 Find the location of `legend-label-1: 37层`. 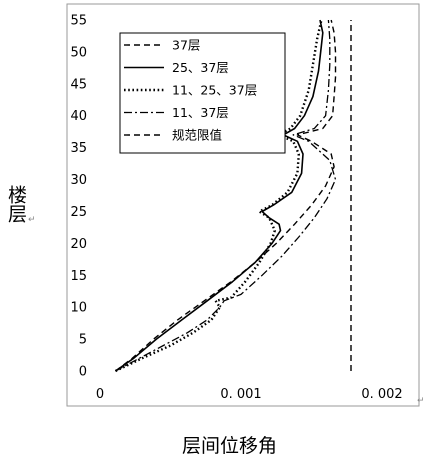

legend-label-1: 37层 is located at coordinates (186, 45).